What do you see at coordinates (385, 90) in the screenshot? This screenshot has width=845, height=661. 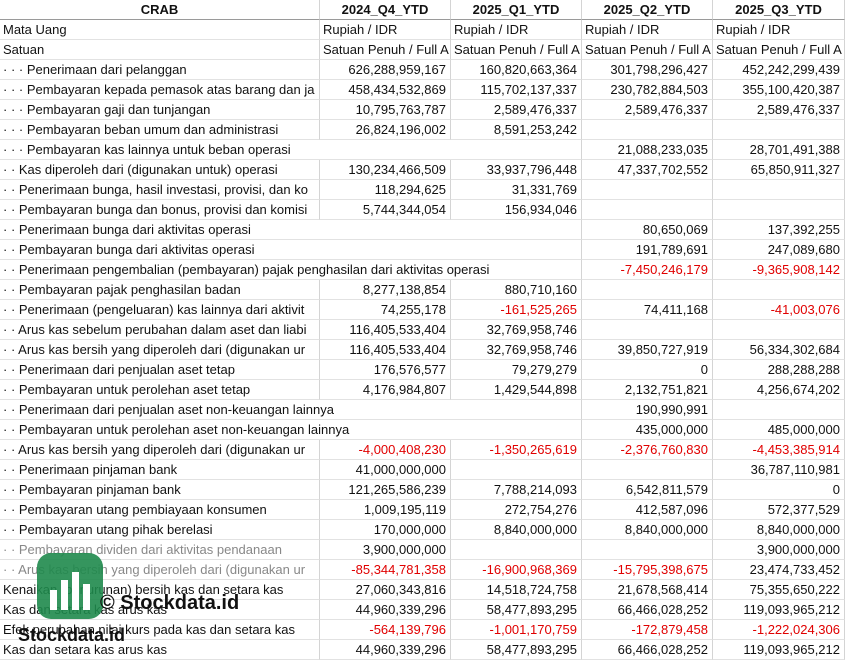 I see `value-cell: 458,434,532,869` at bounding box center [385, 90].